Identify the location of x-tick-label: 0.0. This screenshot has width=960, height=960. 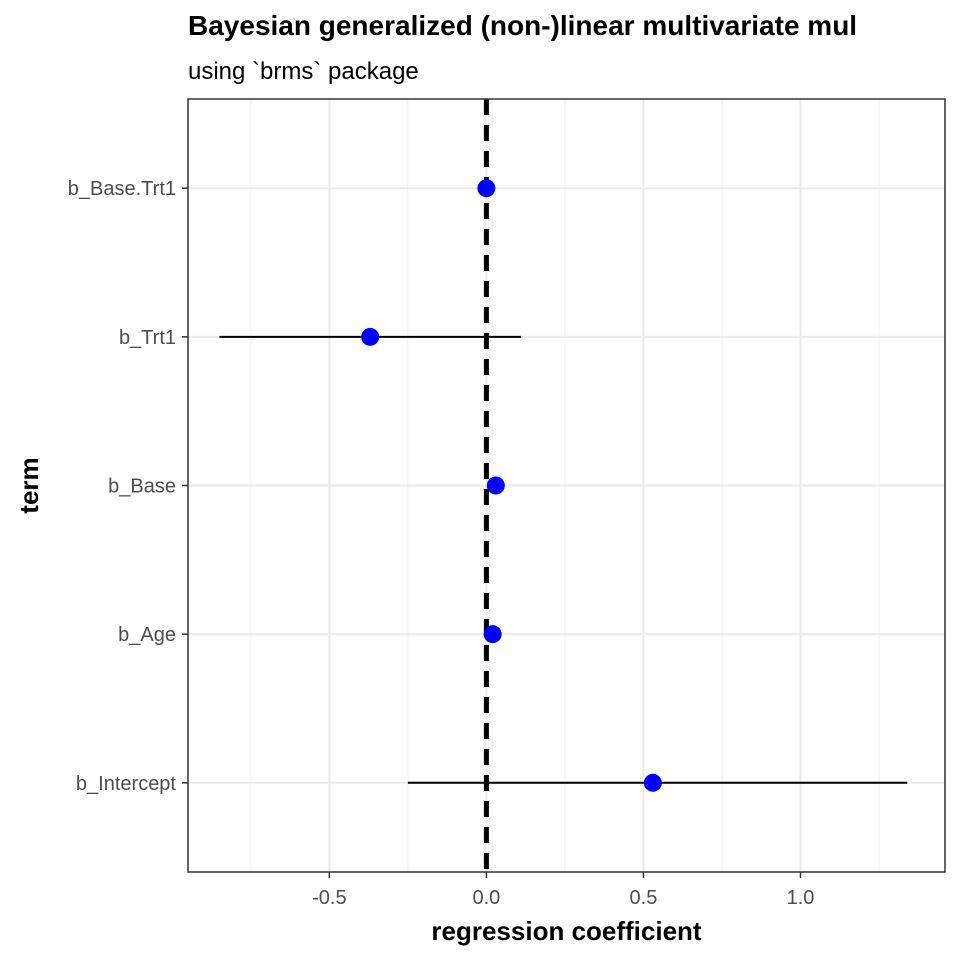
(486, 898).